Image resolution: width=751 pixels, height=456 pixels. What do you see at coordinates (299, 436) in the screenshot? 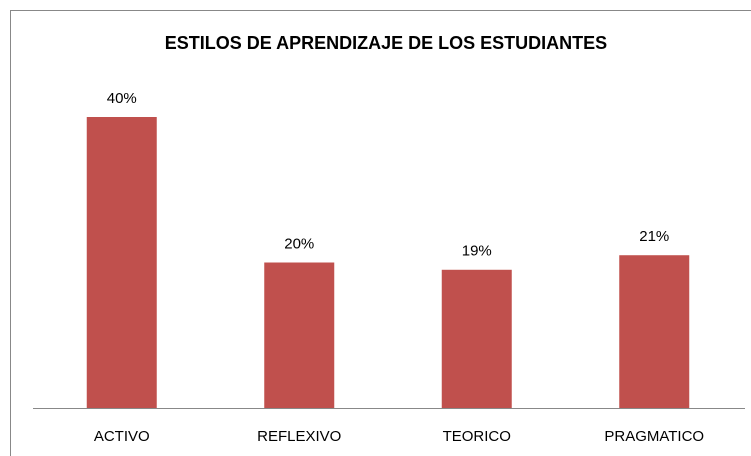
I see `x-tick-label: REFLEXIVO` at bounding box center [299, 436].